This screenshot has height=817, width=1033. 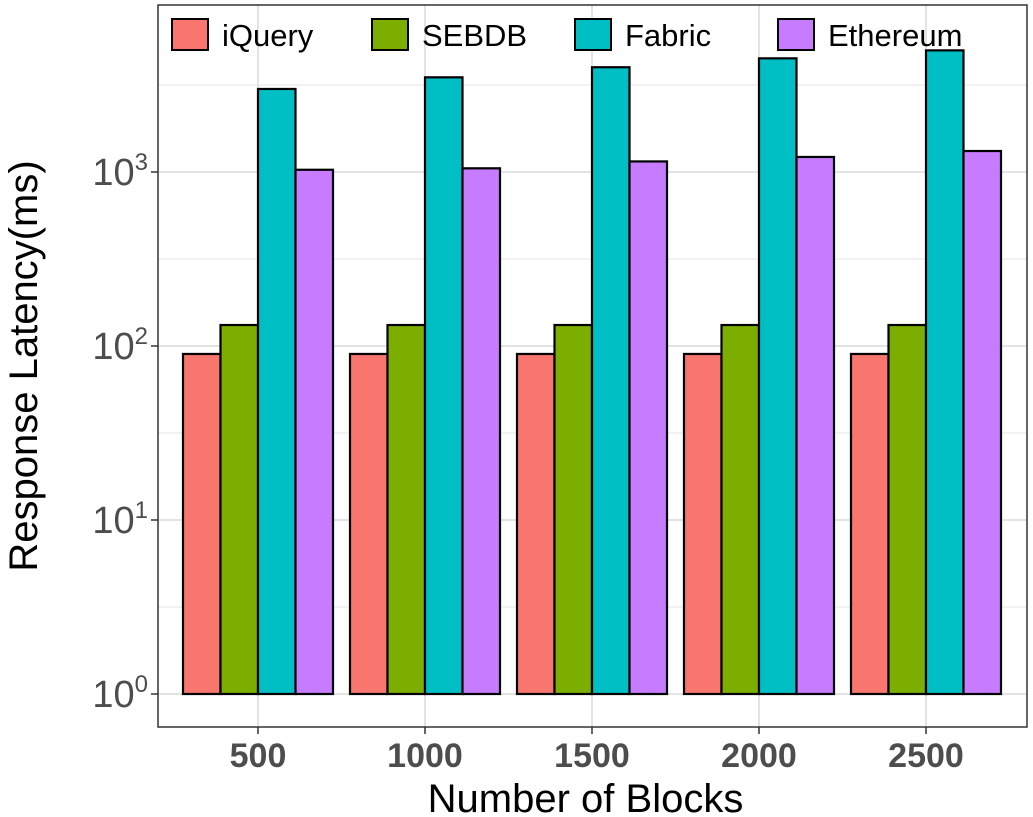 I want to click on y-tick-label: 10⁰, so click(x=120, y=693).